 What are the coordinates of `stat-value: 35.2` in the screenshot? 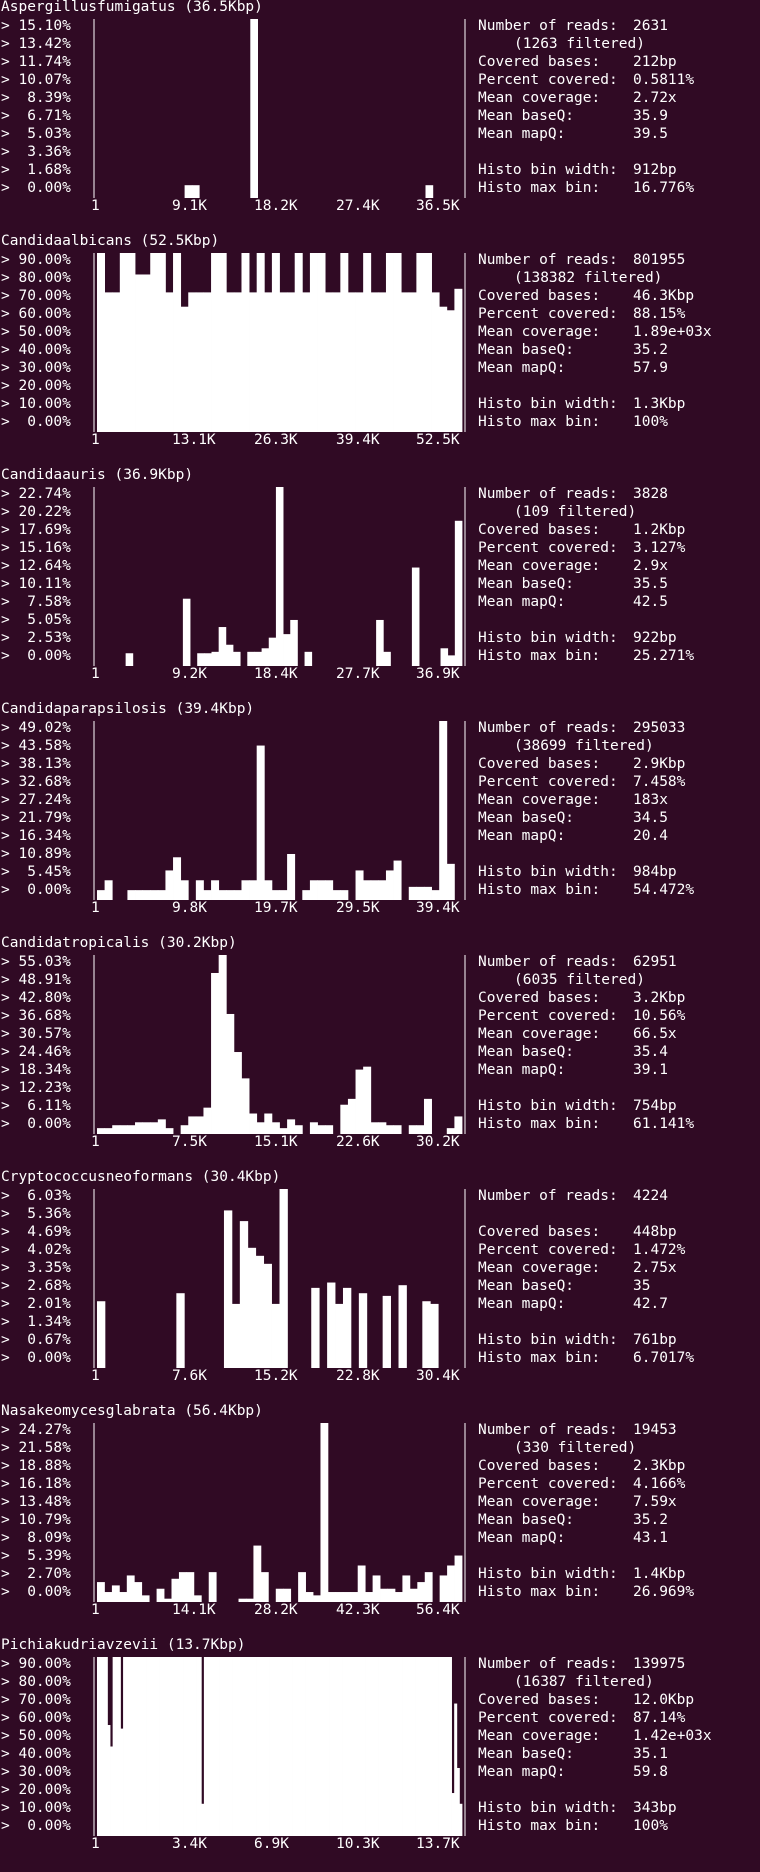 It's located at (650, 1520).